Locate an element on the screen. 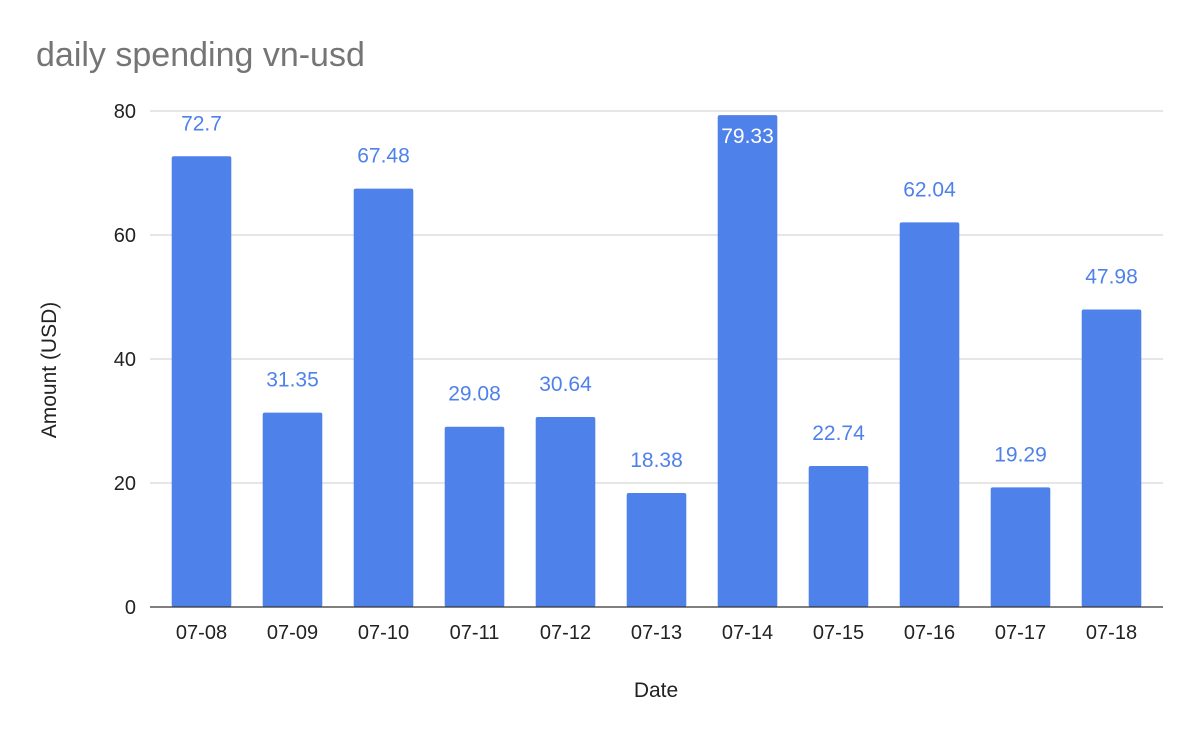 The height and width of the screenshot is (740, 1200). y-tick-label: 60 is located at coordinates (125, 236).